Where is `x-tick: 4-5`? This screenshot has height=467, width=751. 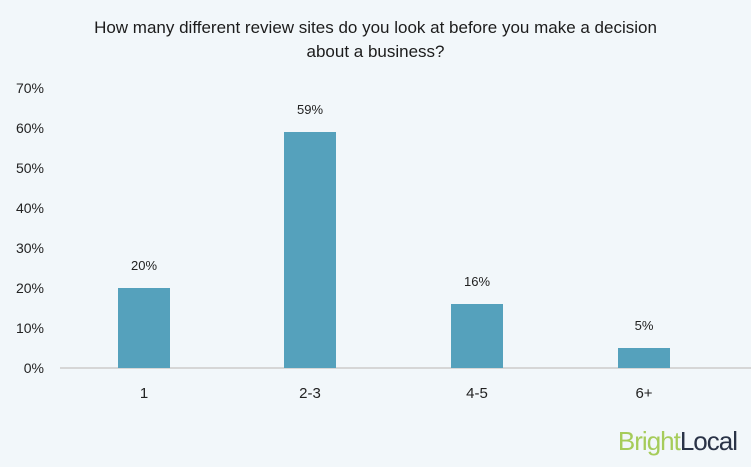
x-tick: 4-5 is located at coordinates (477, 393).